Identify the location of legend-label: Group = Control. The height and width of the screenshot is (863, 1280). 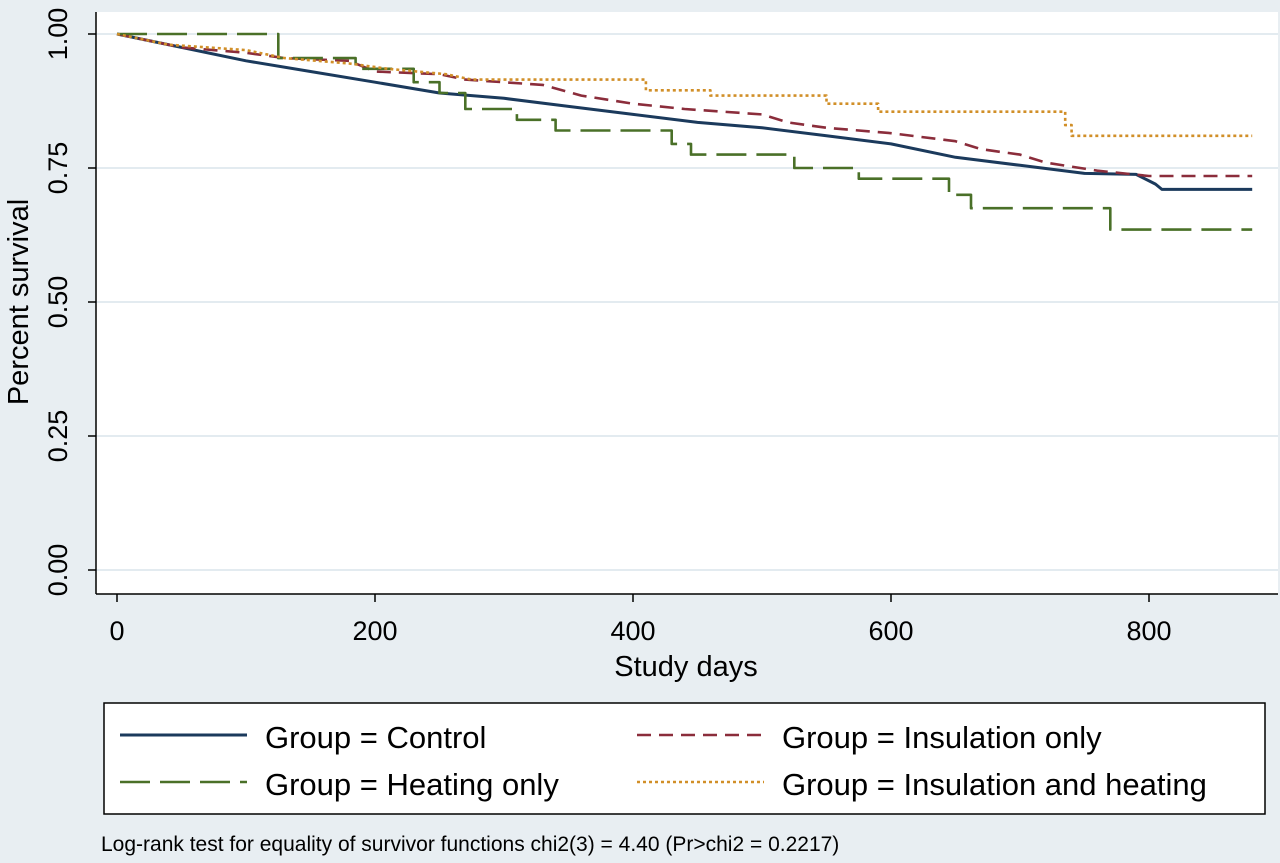
(375, 737).